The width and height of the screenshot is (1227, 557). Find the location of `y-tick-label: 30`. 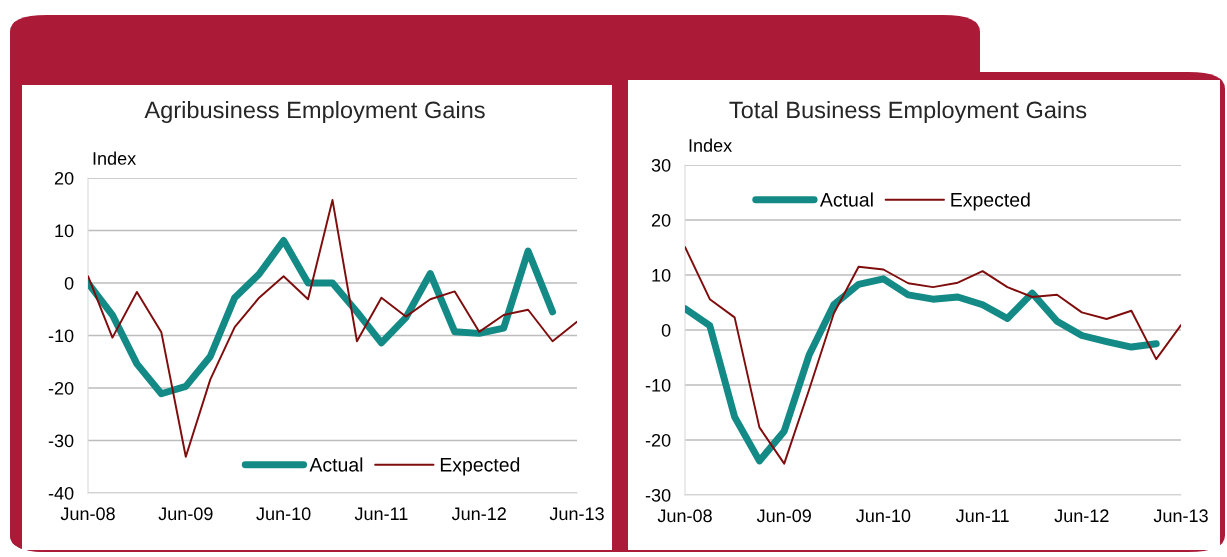

y-tick-label: 30 is located at coordinates (661, 165).